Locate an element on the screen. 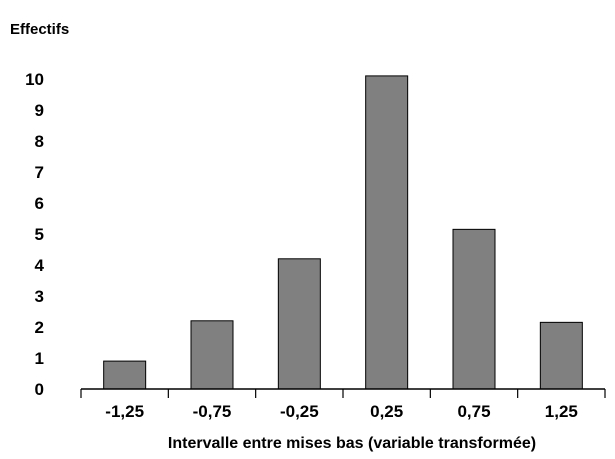  y-tick-label: 10 is located at coordinates (34, 79).